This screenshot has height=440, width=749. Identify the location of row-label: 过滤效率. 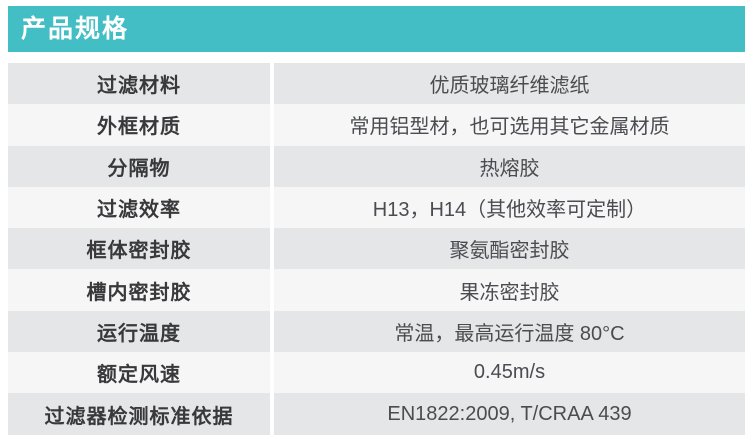
(139, 207).